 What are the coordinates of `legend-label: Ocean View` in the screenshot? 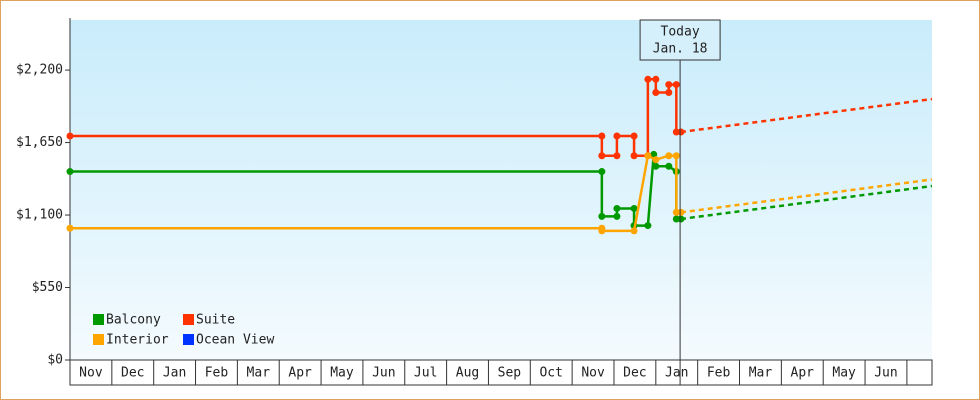 It's located at (235, 340).